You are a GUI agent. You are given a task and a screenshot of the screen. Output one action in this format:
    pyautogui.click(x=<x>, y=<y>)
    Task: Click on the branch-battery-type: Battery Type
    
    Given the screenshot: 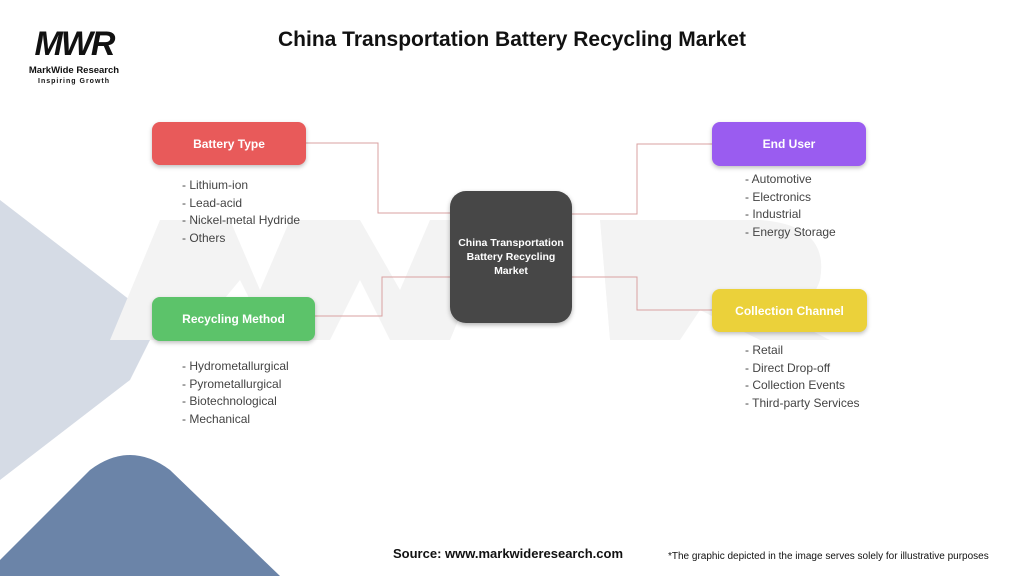 What is the action you would take?
    pyautogui.click(x=229, y=143)
    